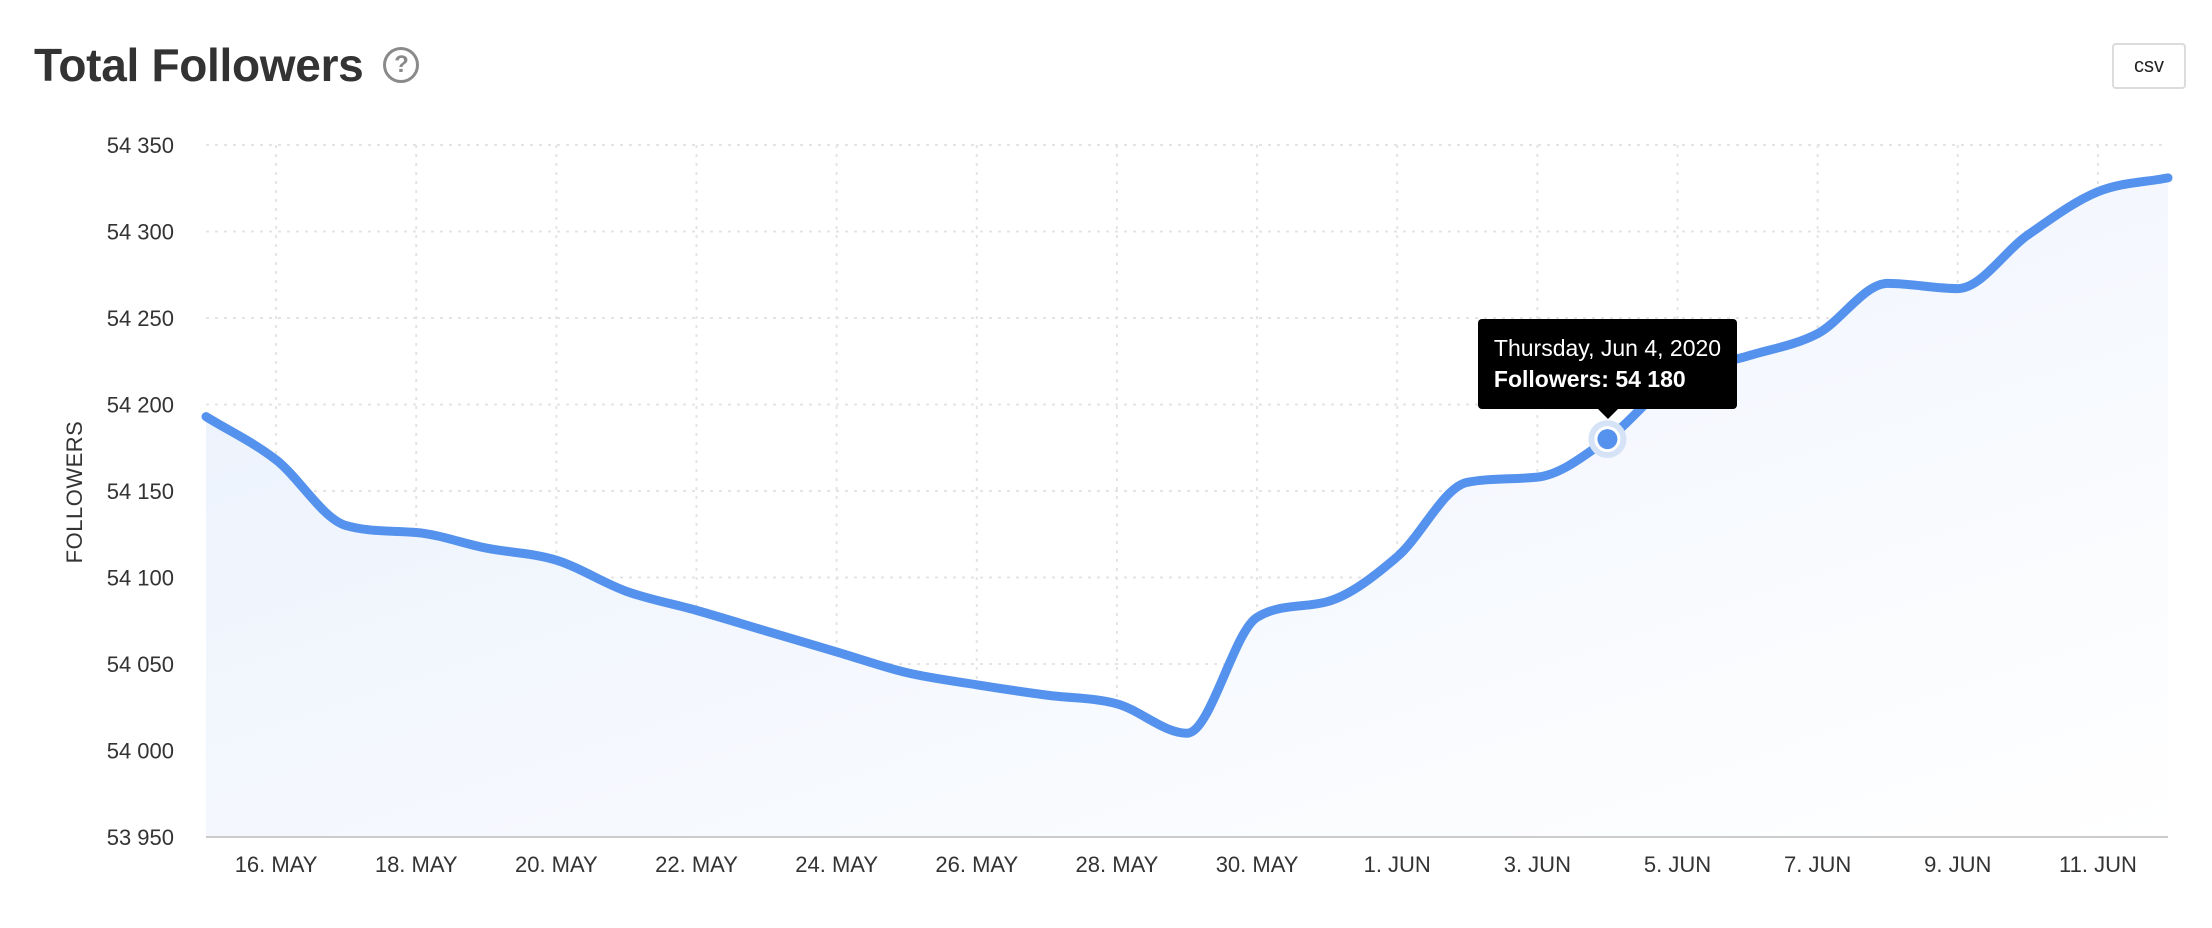 The width and height of the screenshot is (2212, 928). Describe the element at coordinates (2149, 66) in the screenshot. I see `csv-export-button: csv` at that location.